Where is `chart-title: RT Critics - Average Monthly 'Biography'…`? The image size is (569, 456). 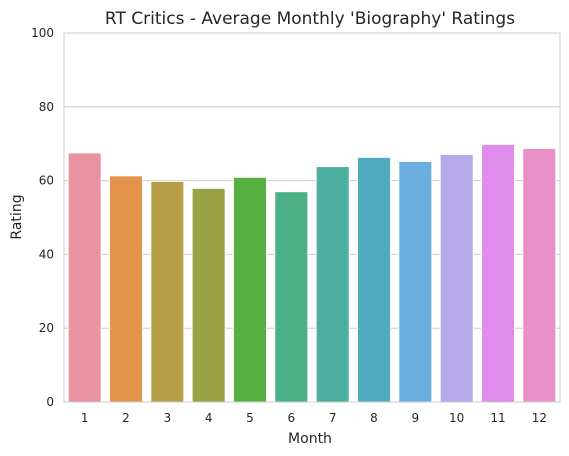
chart-title: RT Critics - Average Monthly 'Biography'… is located at coordinates (310, 19).